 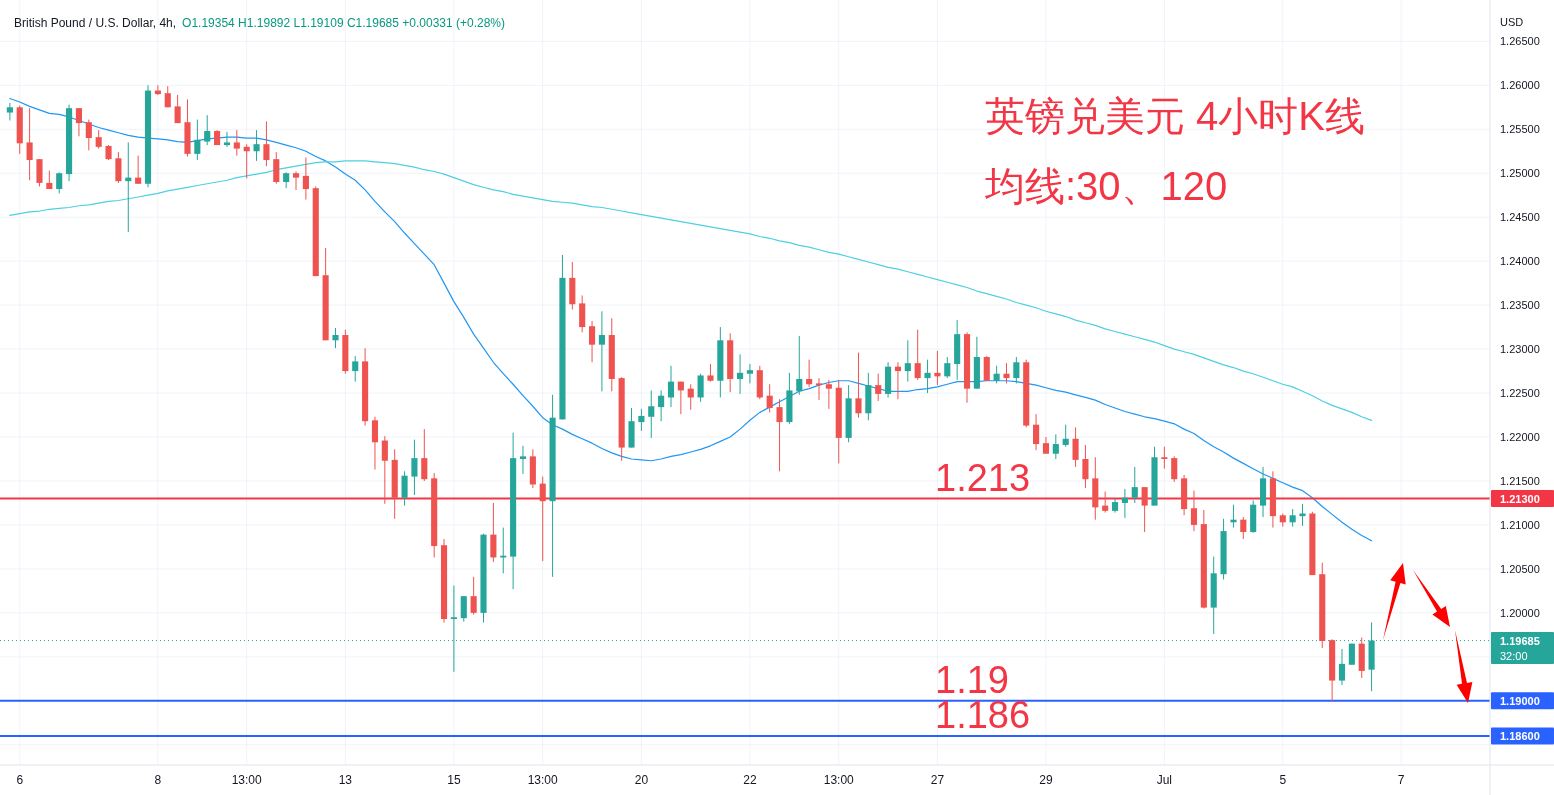 What do you see at coordinates (344, 23) in the screenshot?
I see `annotation: O1.19354 H1.19892 L1.19109 C1.19685 +0.00331 (+0.28%)` at bounding box center [344, 23].